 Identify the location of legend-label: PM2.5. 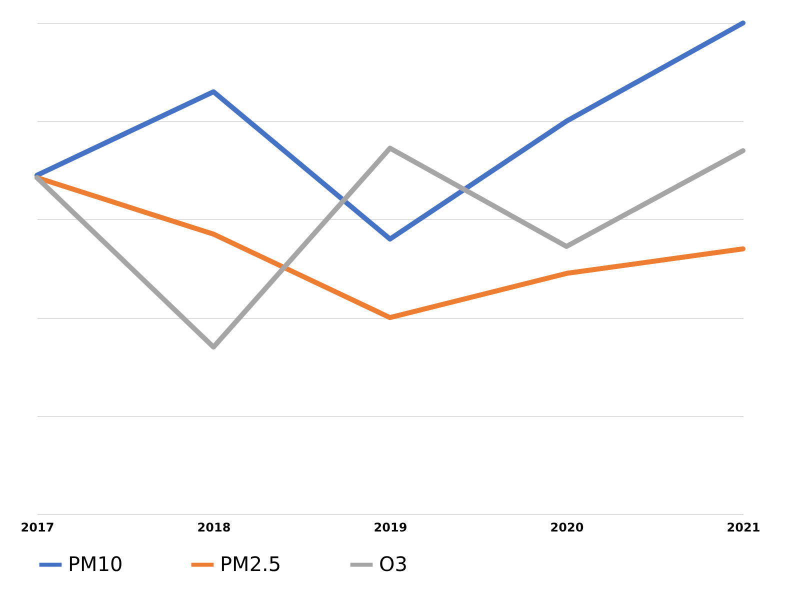
(251, 564).